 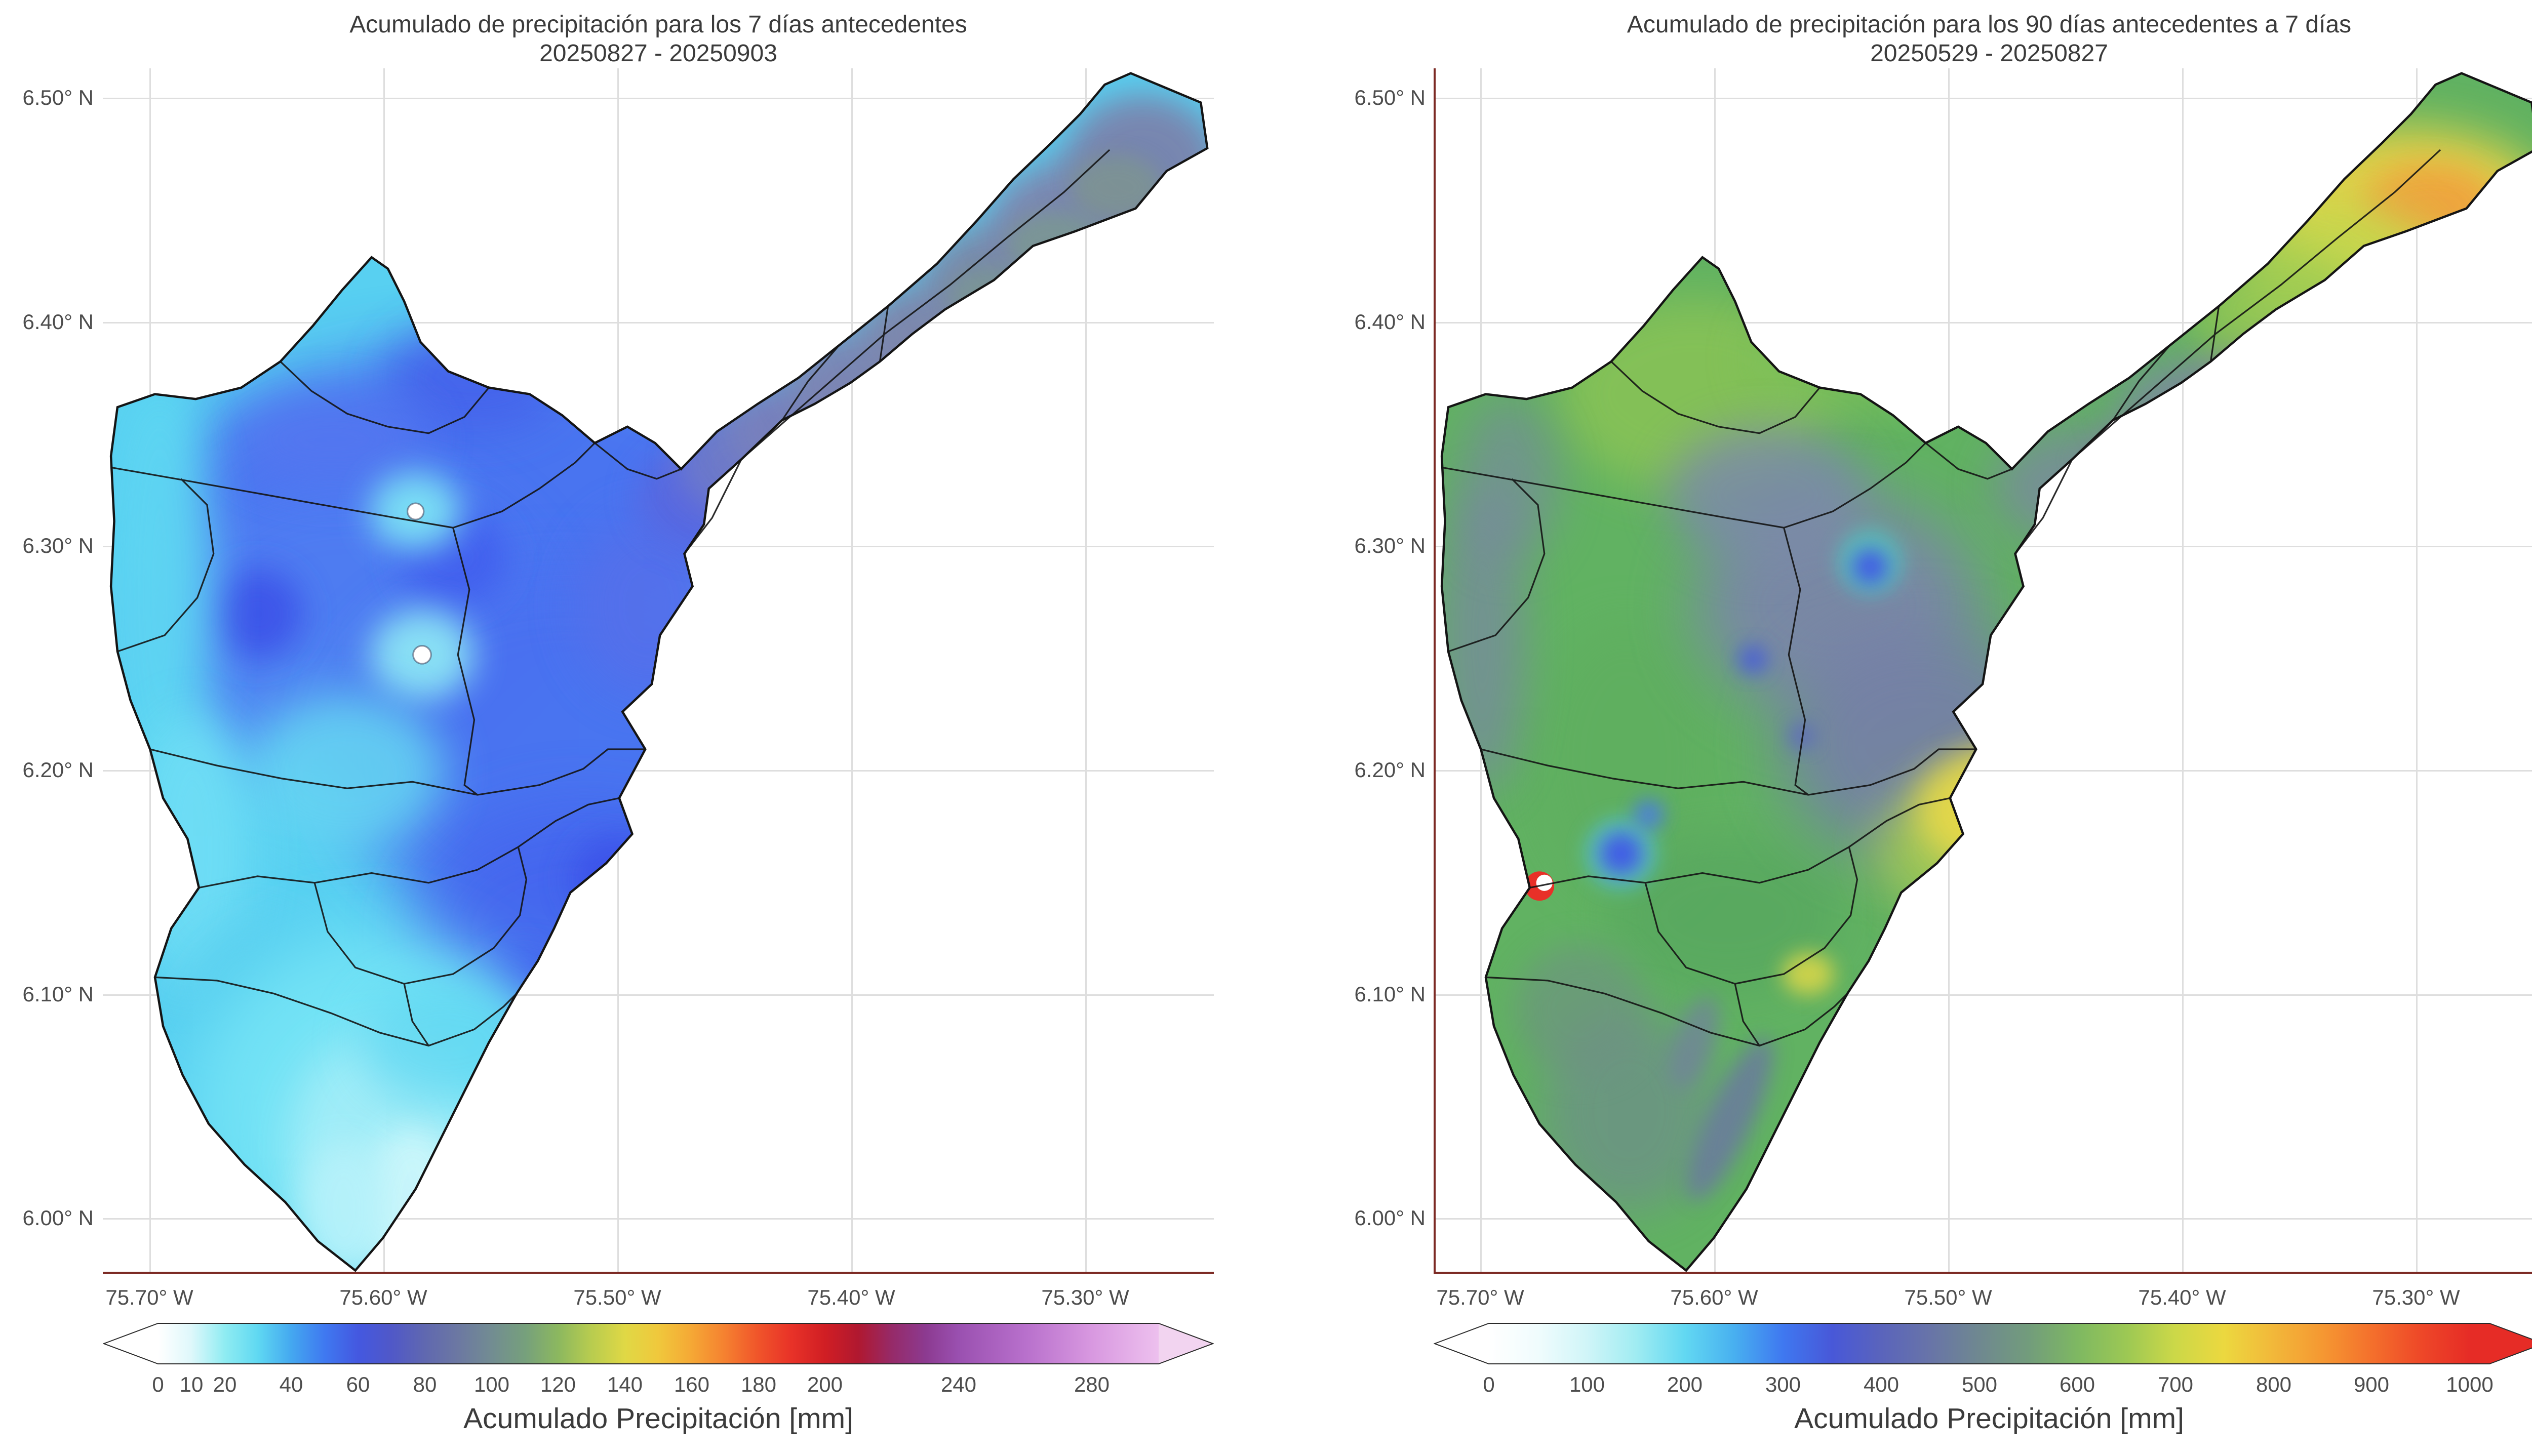 I want to click on colorbar-tick-label: 500, so click(x=1979, y=1384).